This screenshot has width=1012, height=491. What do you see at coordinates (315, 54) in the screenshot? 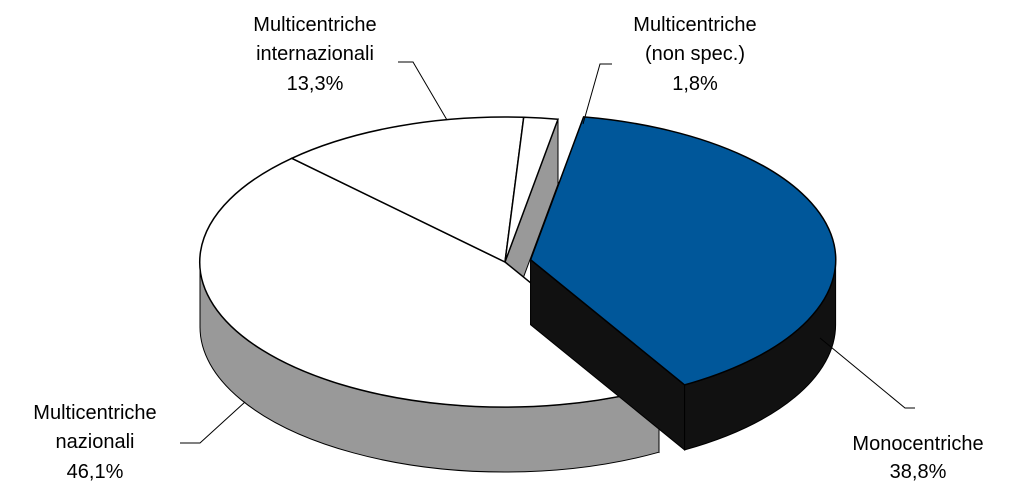
I see `label-line: internazionali` at bounding box center [315, 54].